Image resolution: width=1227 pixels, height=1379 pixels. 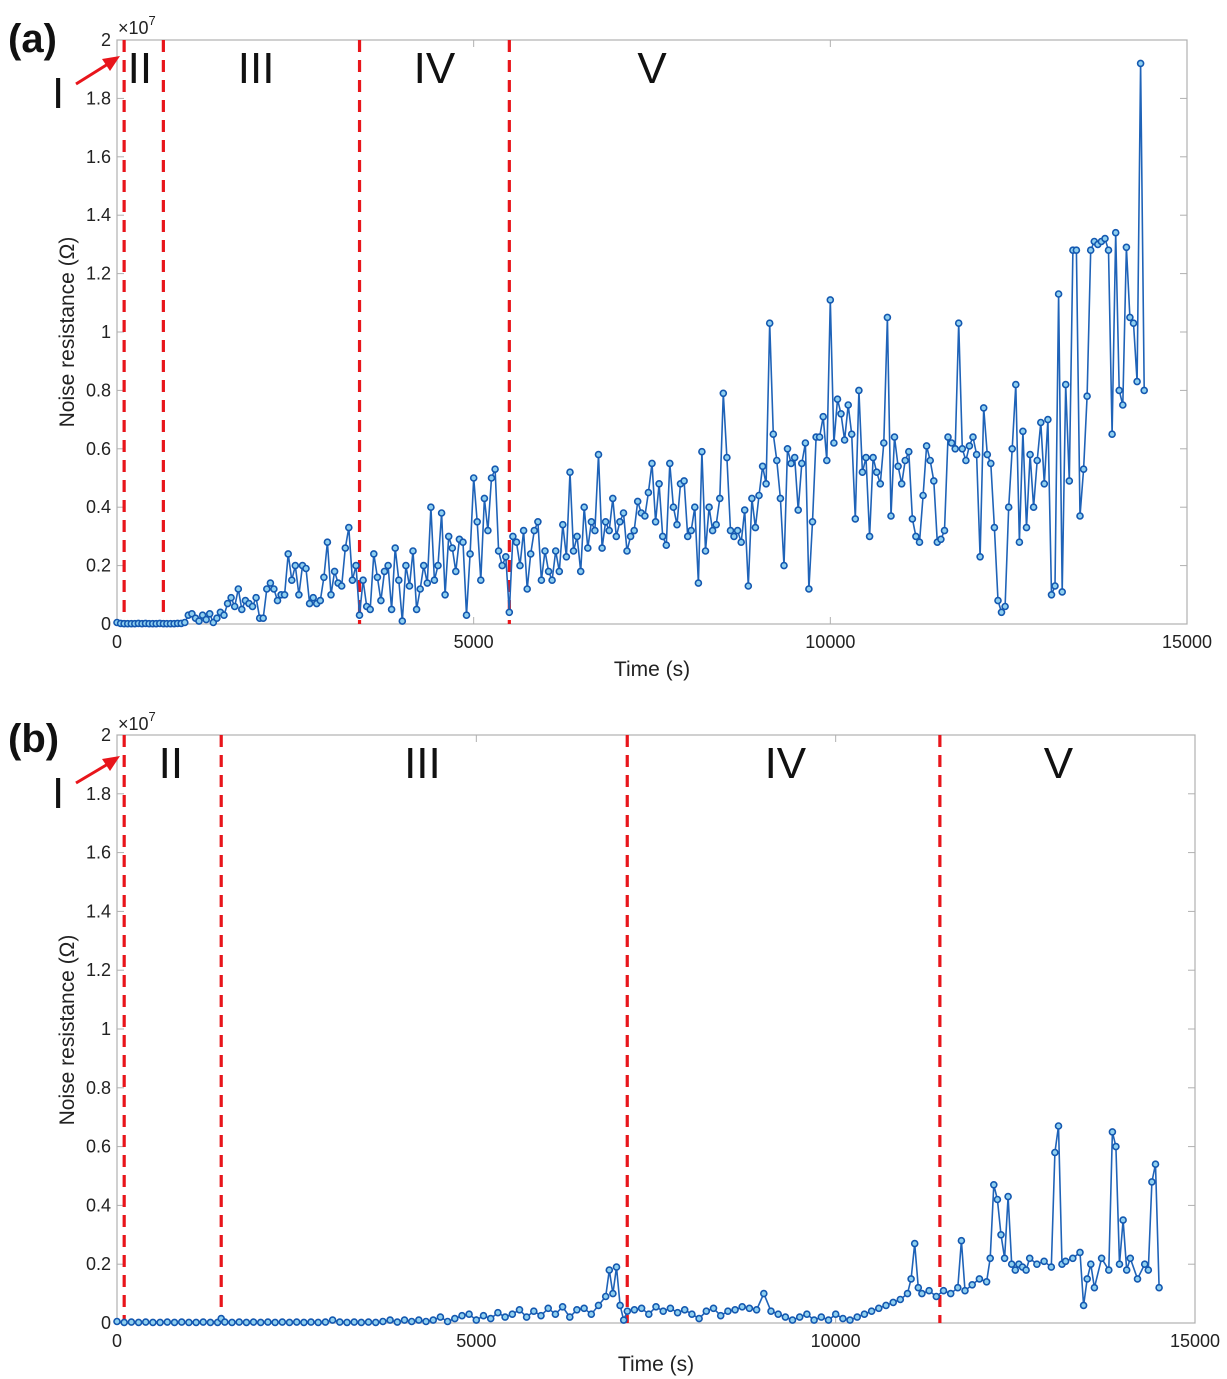 What do you see at coordinates (98, 970) in the screenshot?
I see `panel-b-ytick-label: 1.2` at bounding box center [98, 970].